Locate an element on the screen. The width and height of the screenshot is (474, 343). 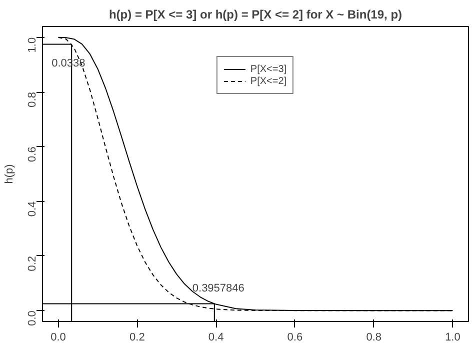
annotation: 0.3957846 is located at coordinates (218, 288).